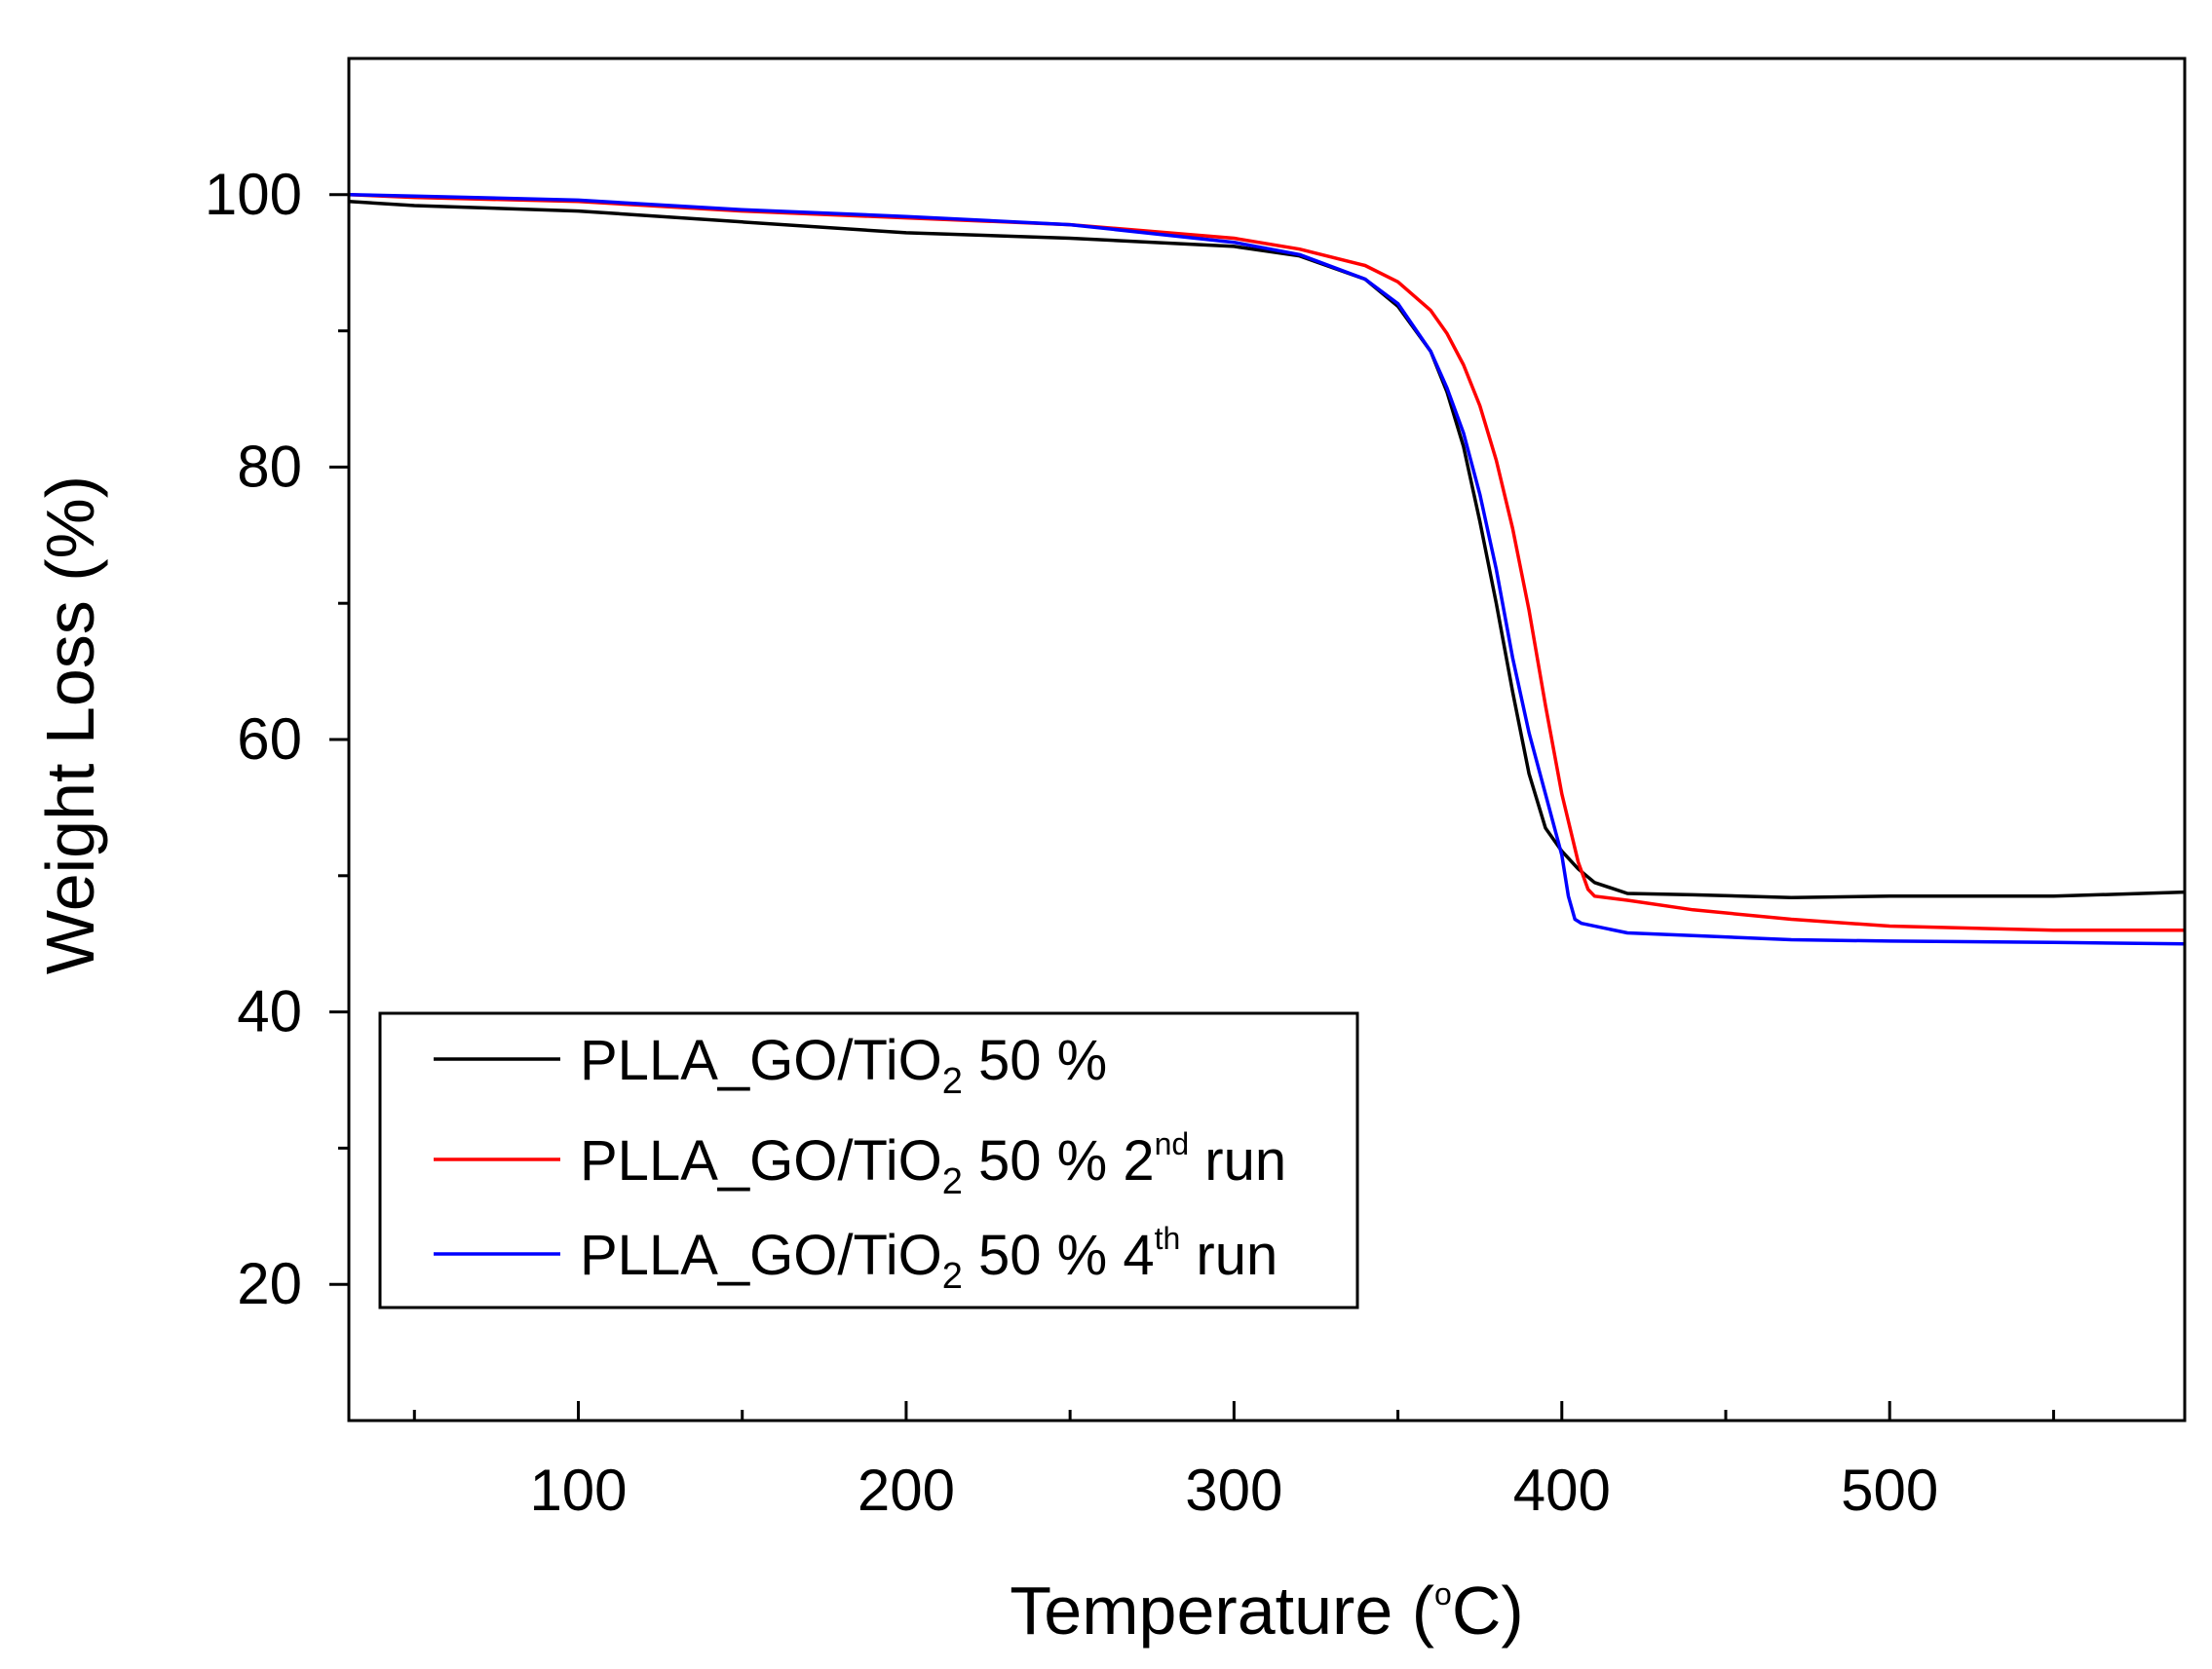  Describe the element at coordinates (269, 1011) in the screenshot. I see `y-tick-label: 40` at that location.